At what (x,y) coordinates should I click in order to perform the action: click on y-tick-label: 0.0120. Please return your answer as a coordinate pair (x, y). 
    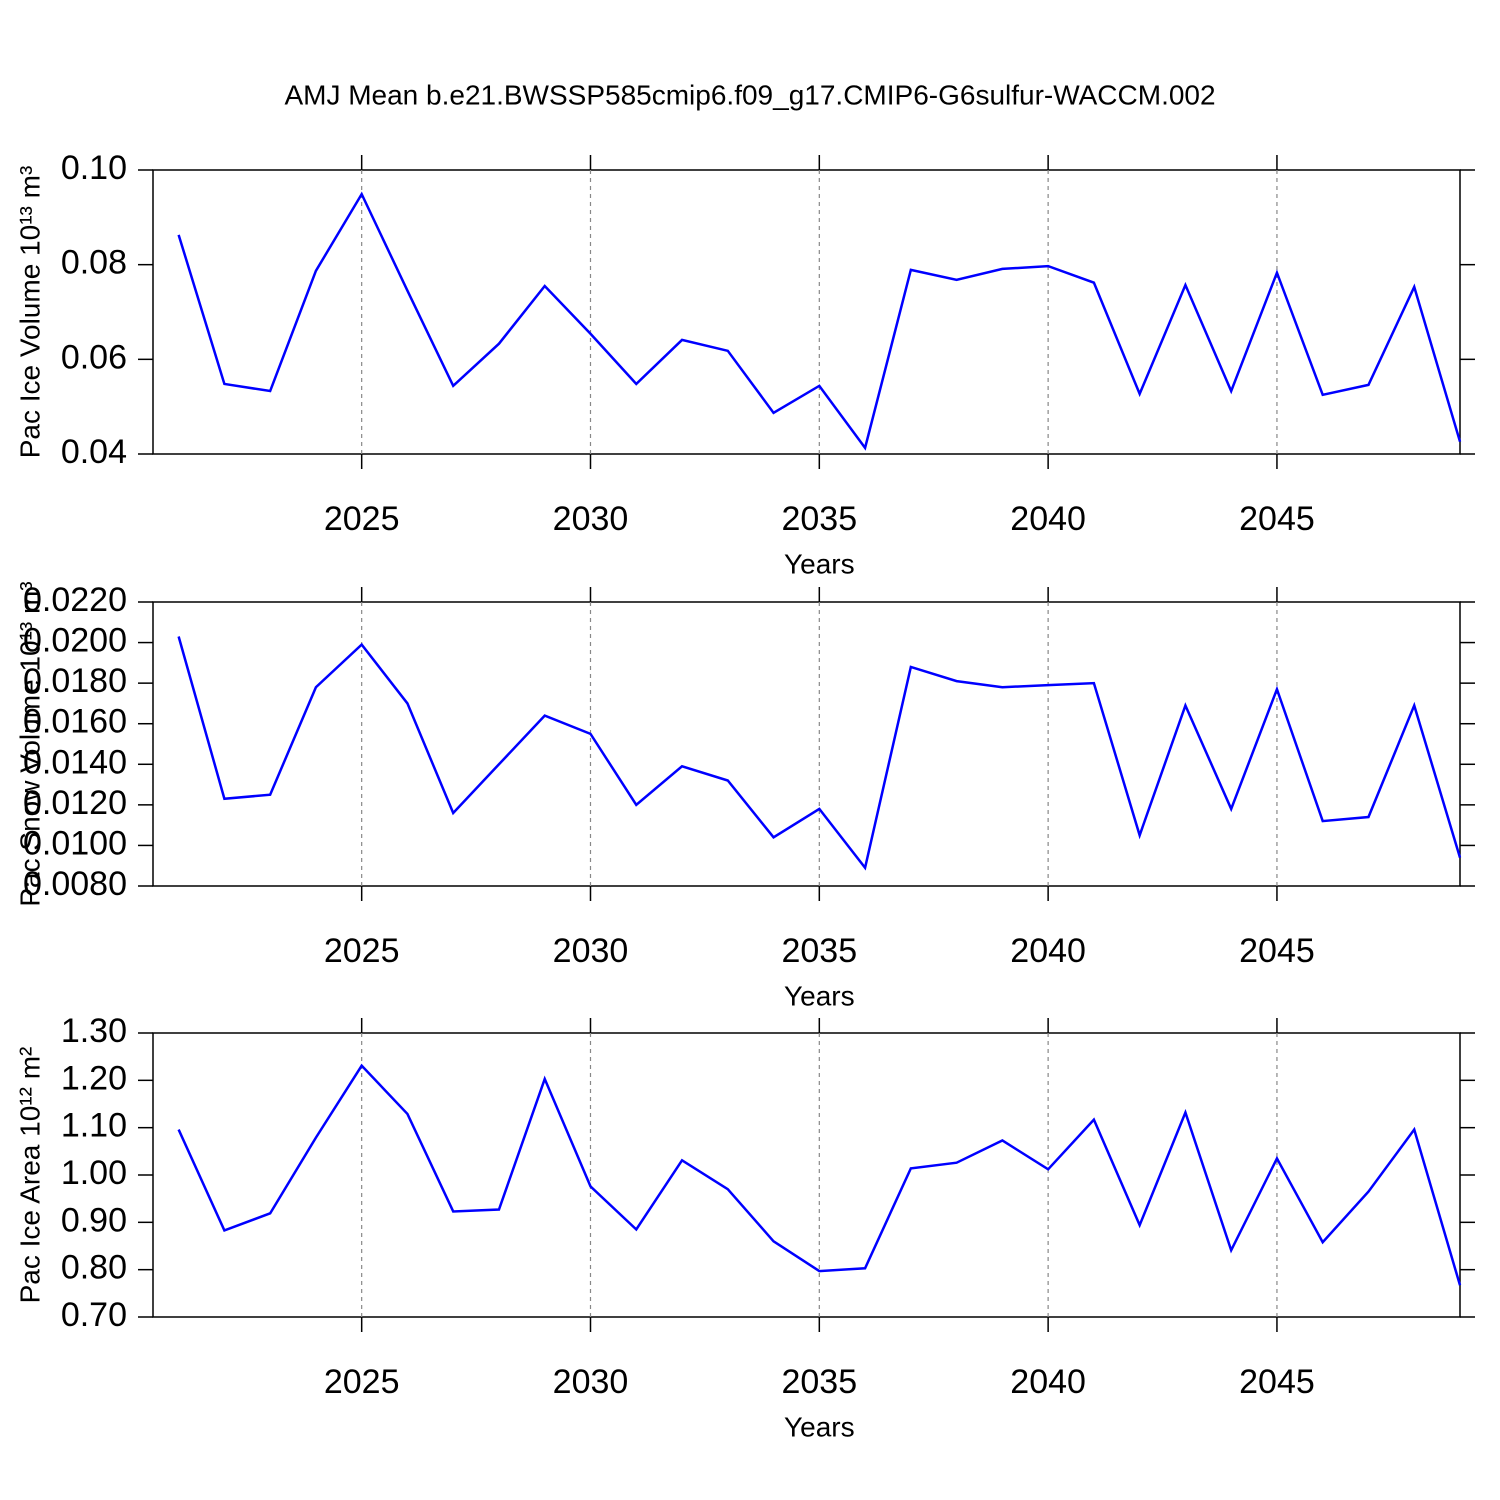
    Looking at the image, I should click on (75, 803).